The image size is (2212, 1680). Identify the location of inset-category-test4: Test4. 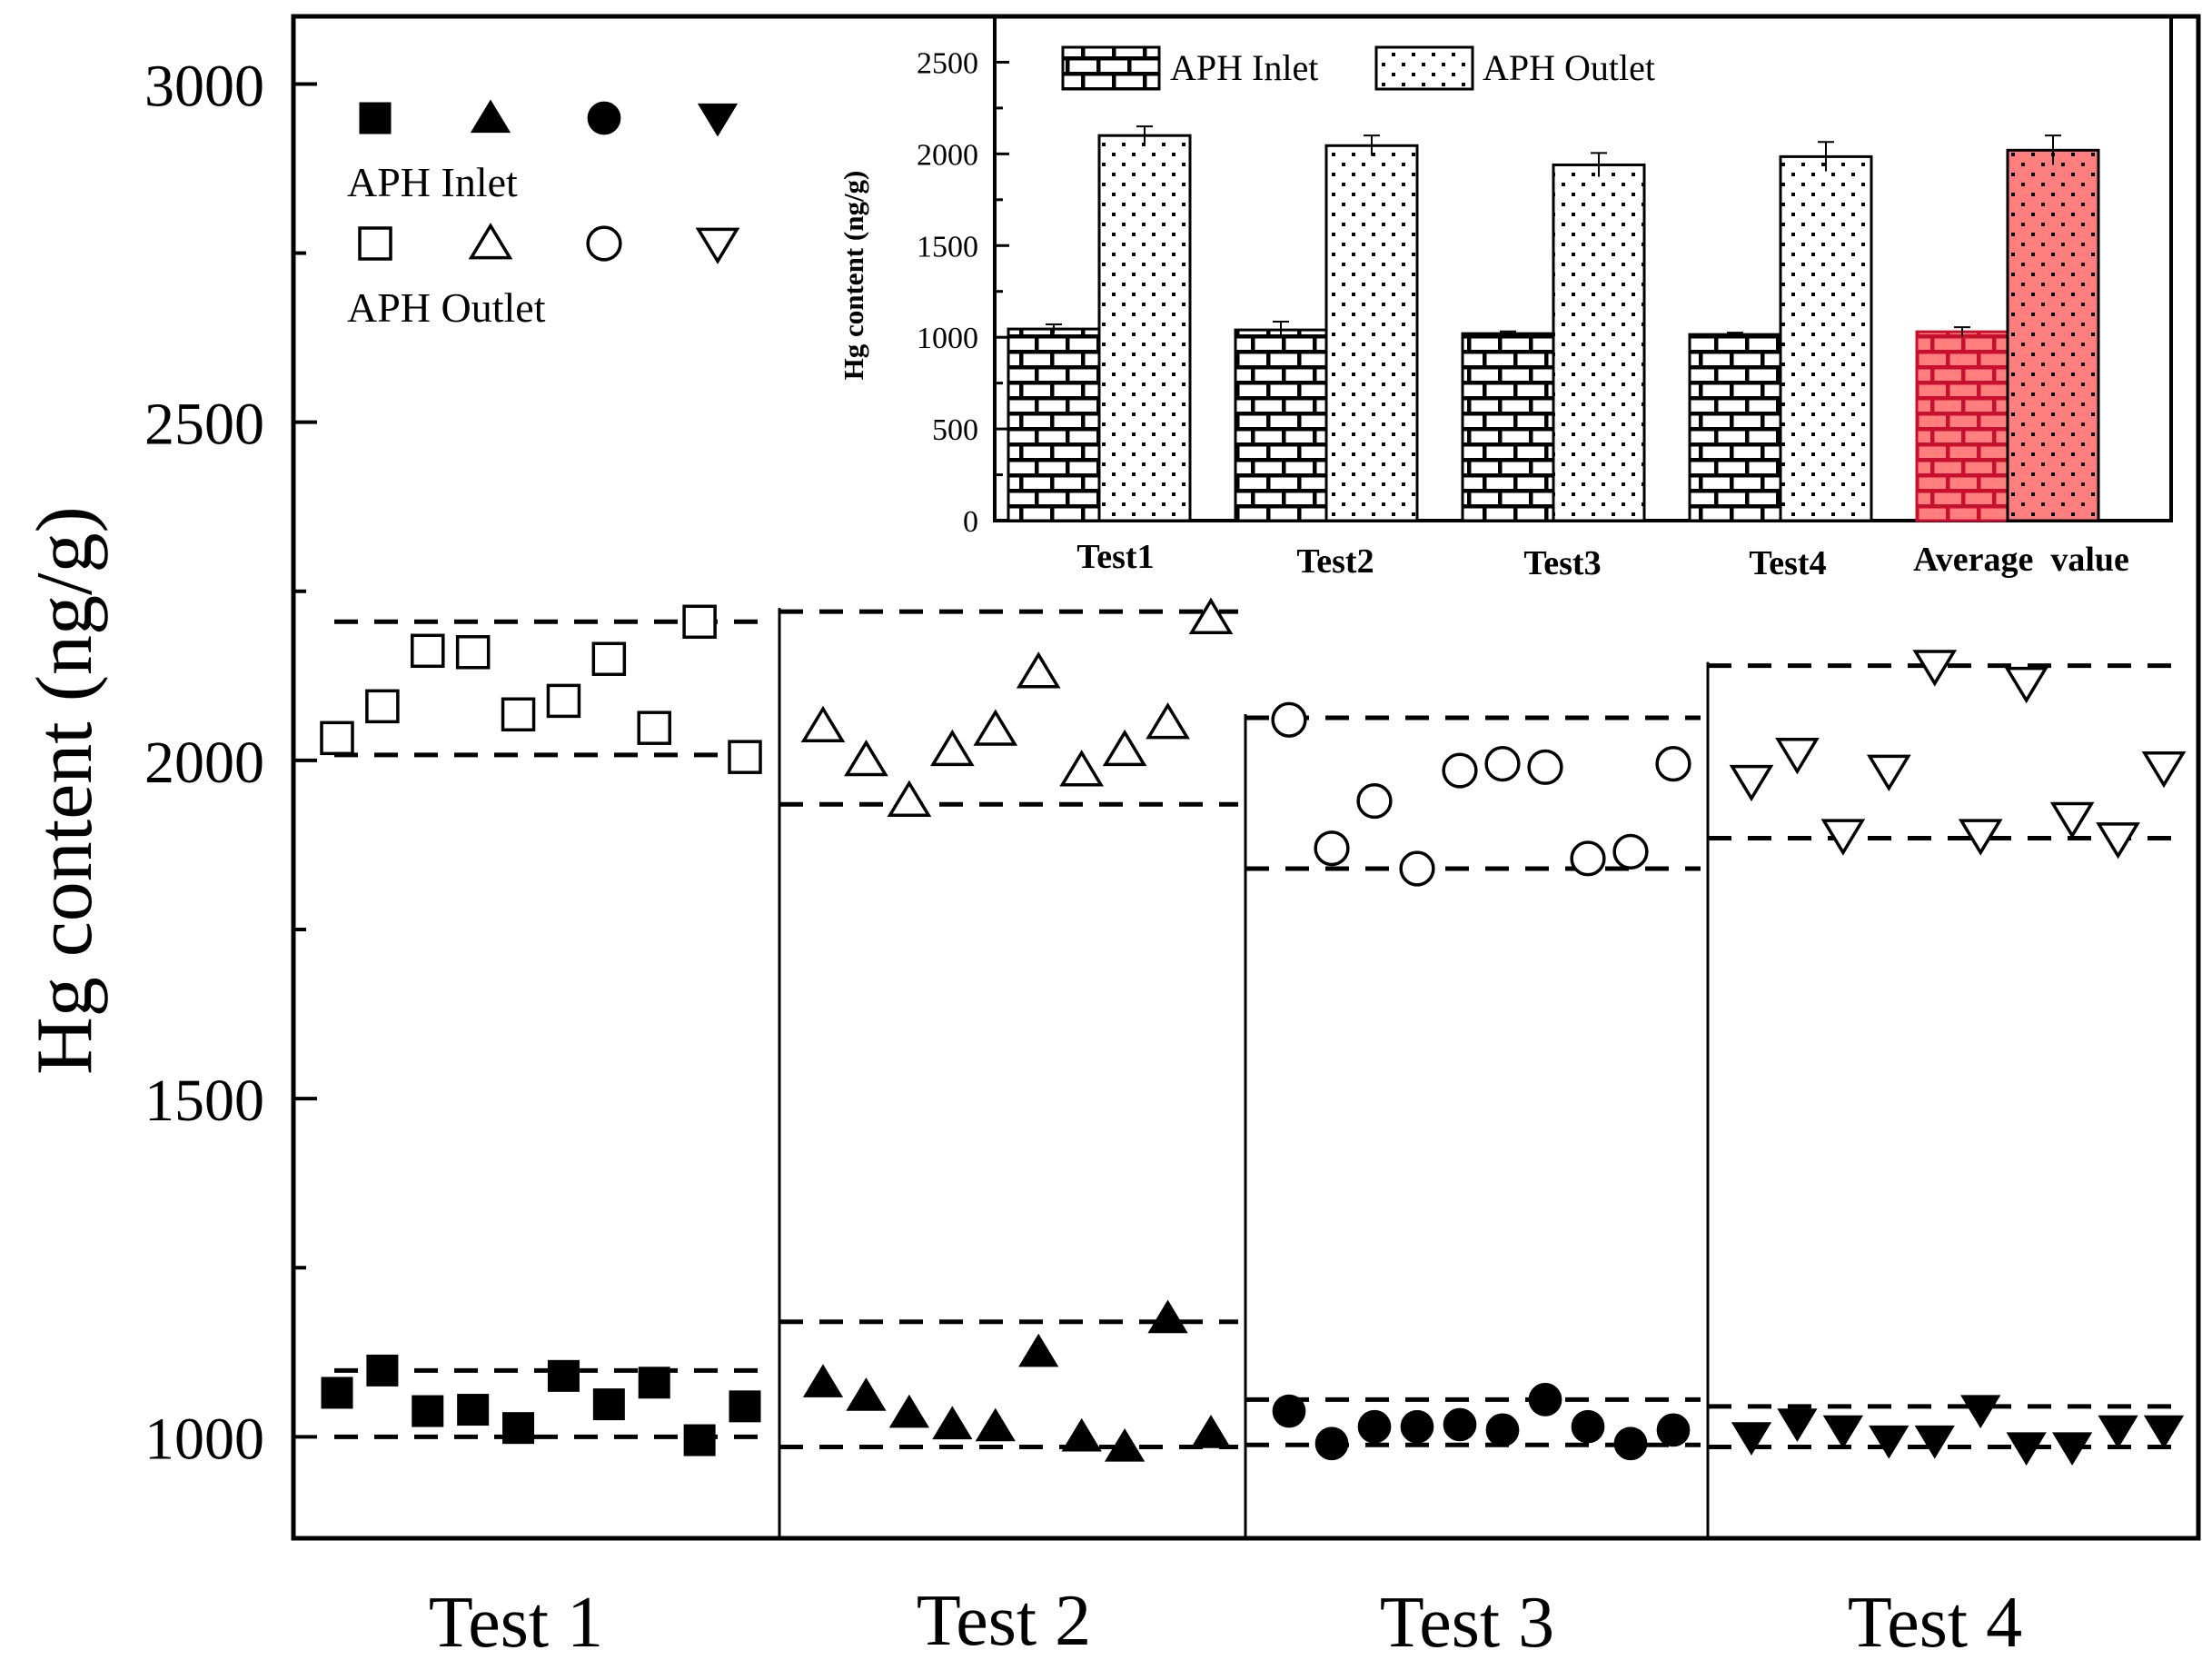
(1787, 563).